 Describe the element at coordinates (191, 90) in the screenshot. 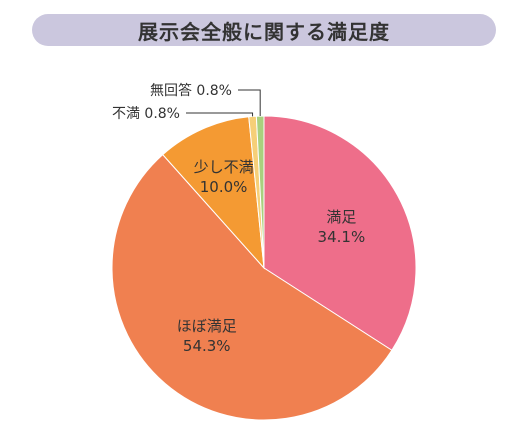

I see `callout-label-no-answer: 無回答 0.8%` at that location.